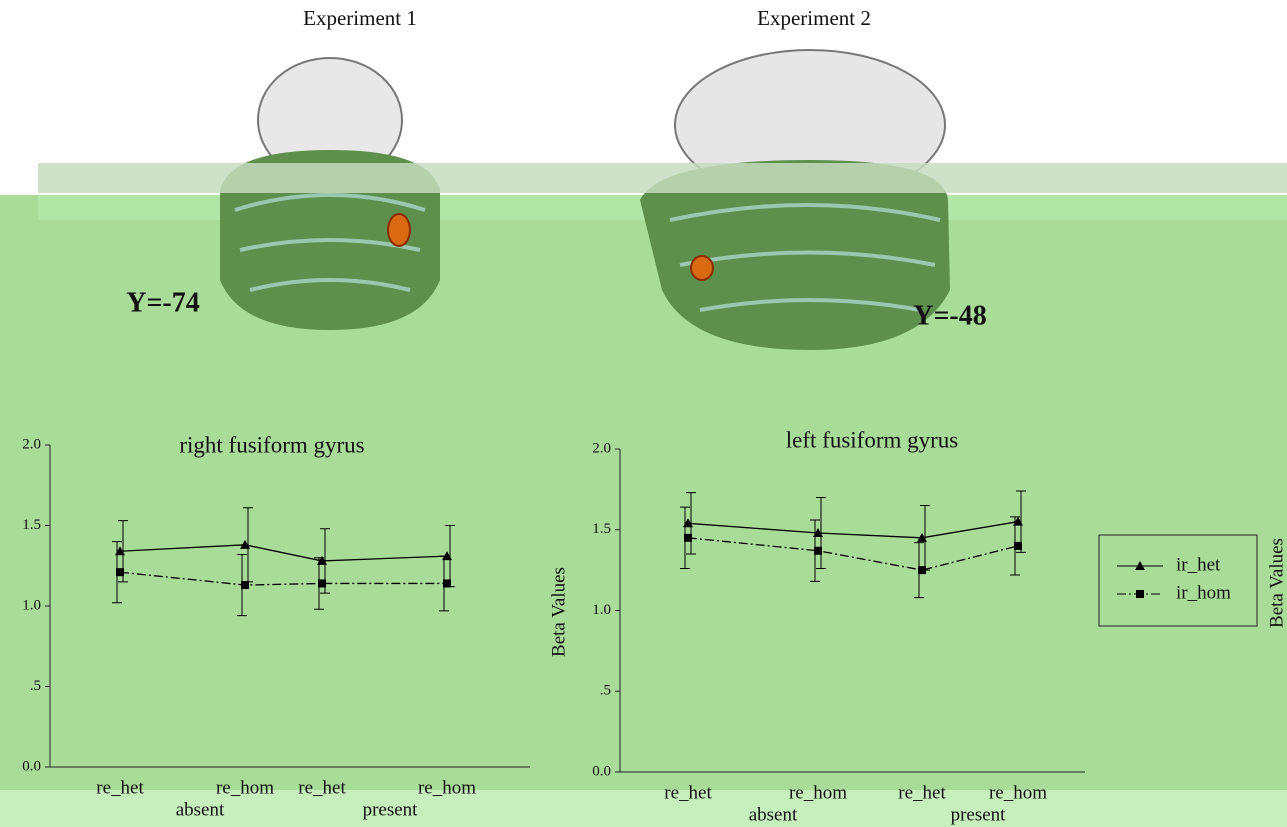 The image size is (1287, 827). I want to click on legend-box, so click(1178, 580).